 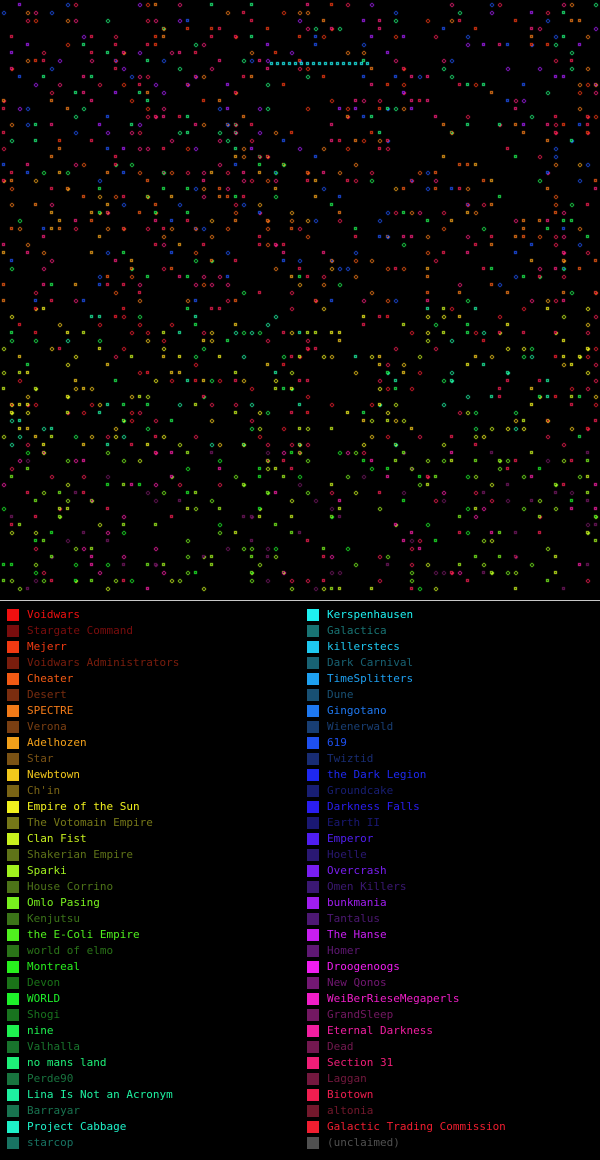 What do you see at coordinates (357, 902) in the screenshot?
I see `legend-label: bunkmania` at bounding box center [357, 902].